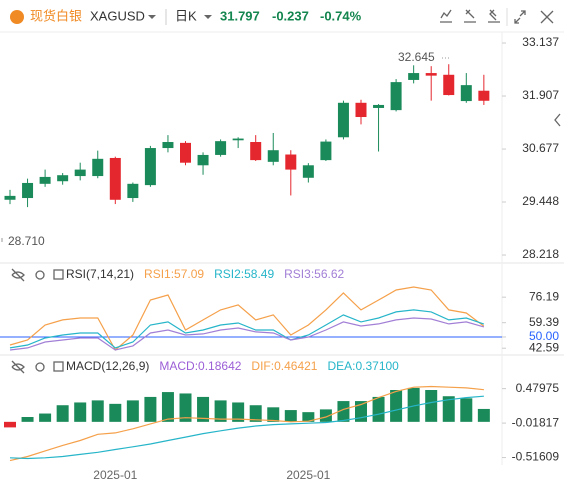 Image resolution: width=564 pixels, height=487 pixels. I want to click on macd-line, so click(246, 423).